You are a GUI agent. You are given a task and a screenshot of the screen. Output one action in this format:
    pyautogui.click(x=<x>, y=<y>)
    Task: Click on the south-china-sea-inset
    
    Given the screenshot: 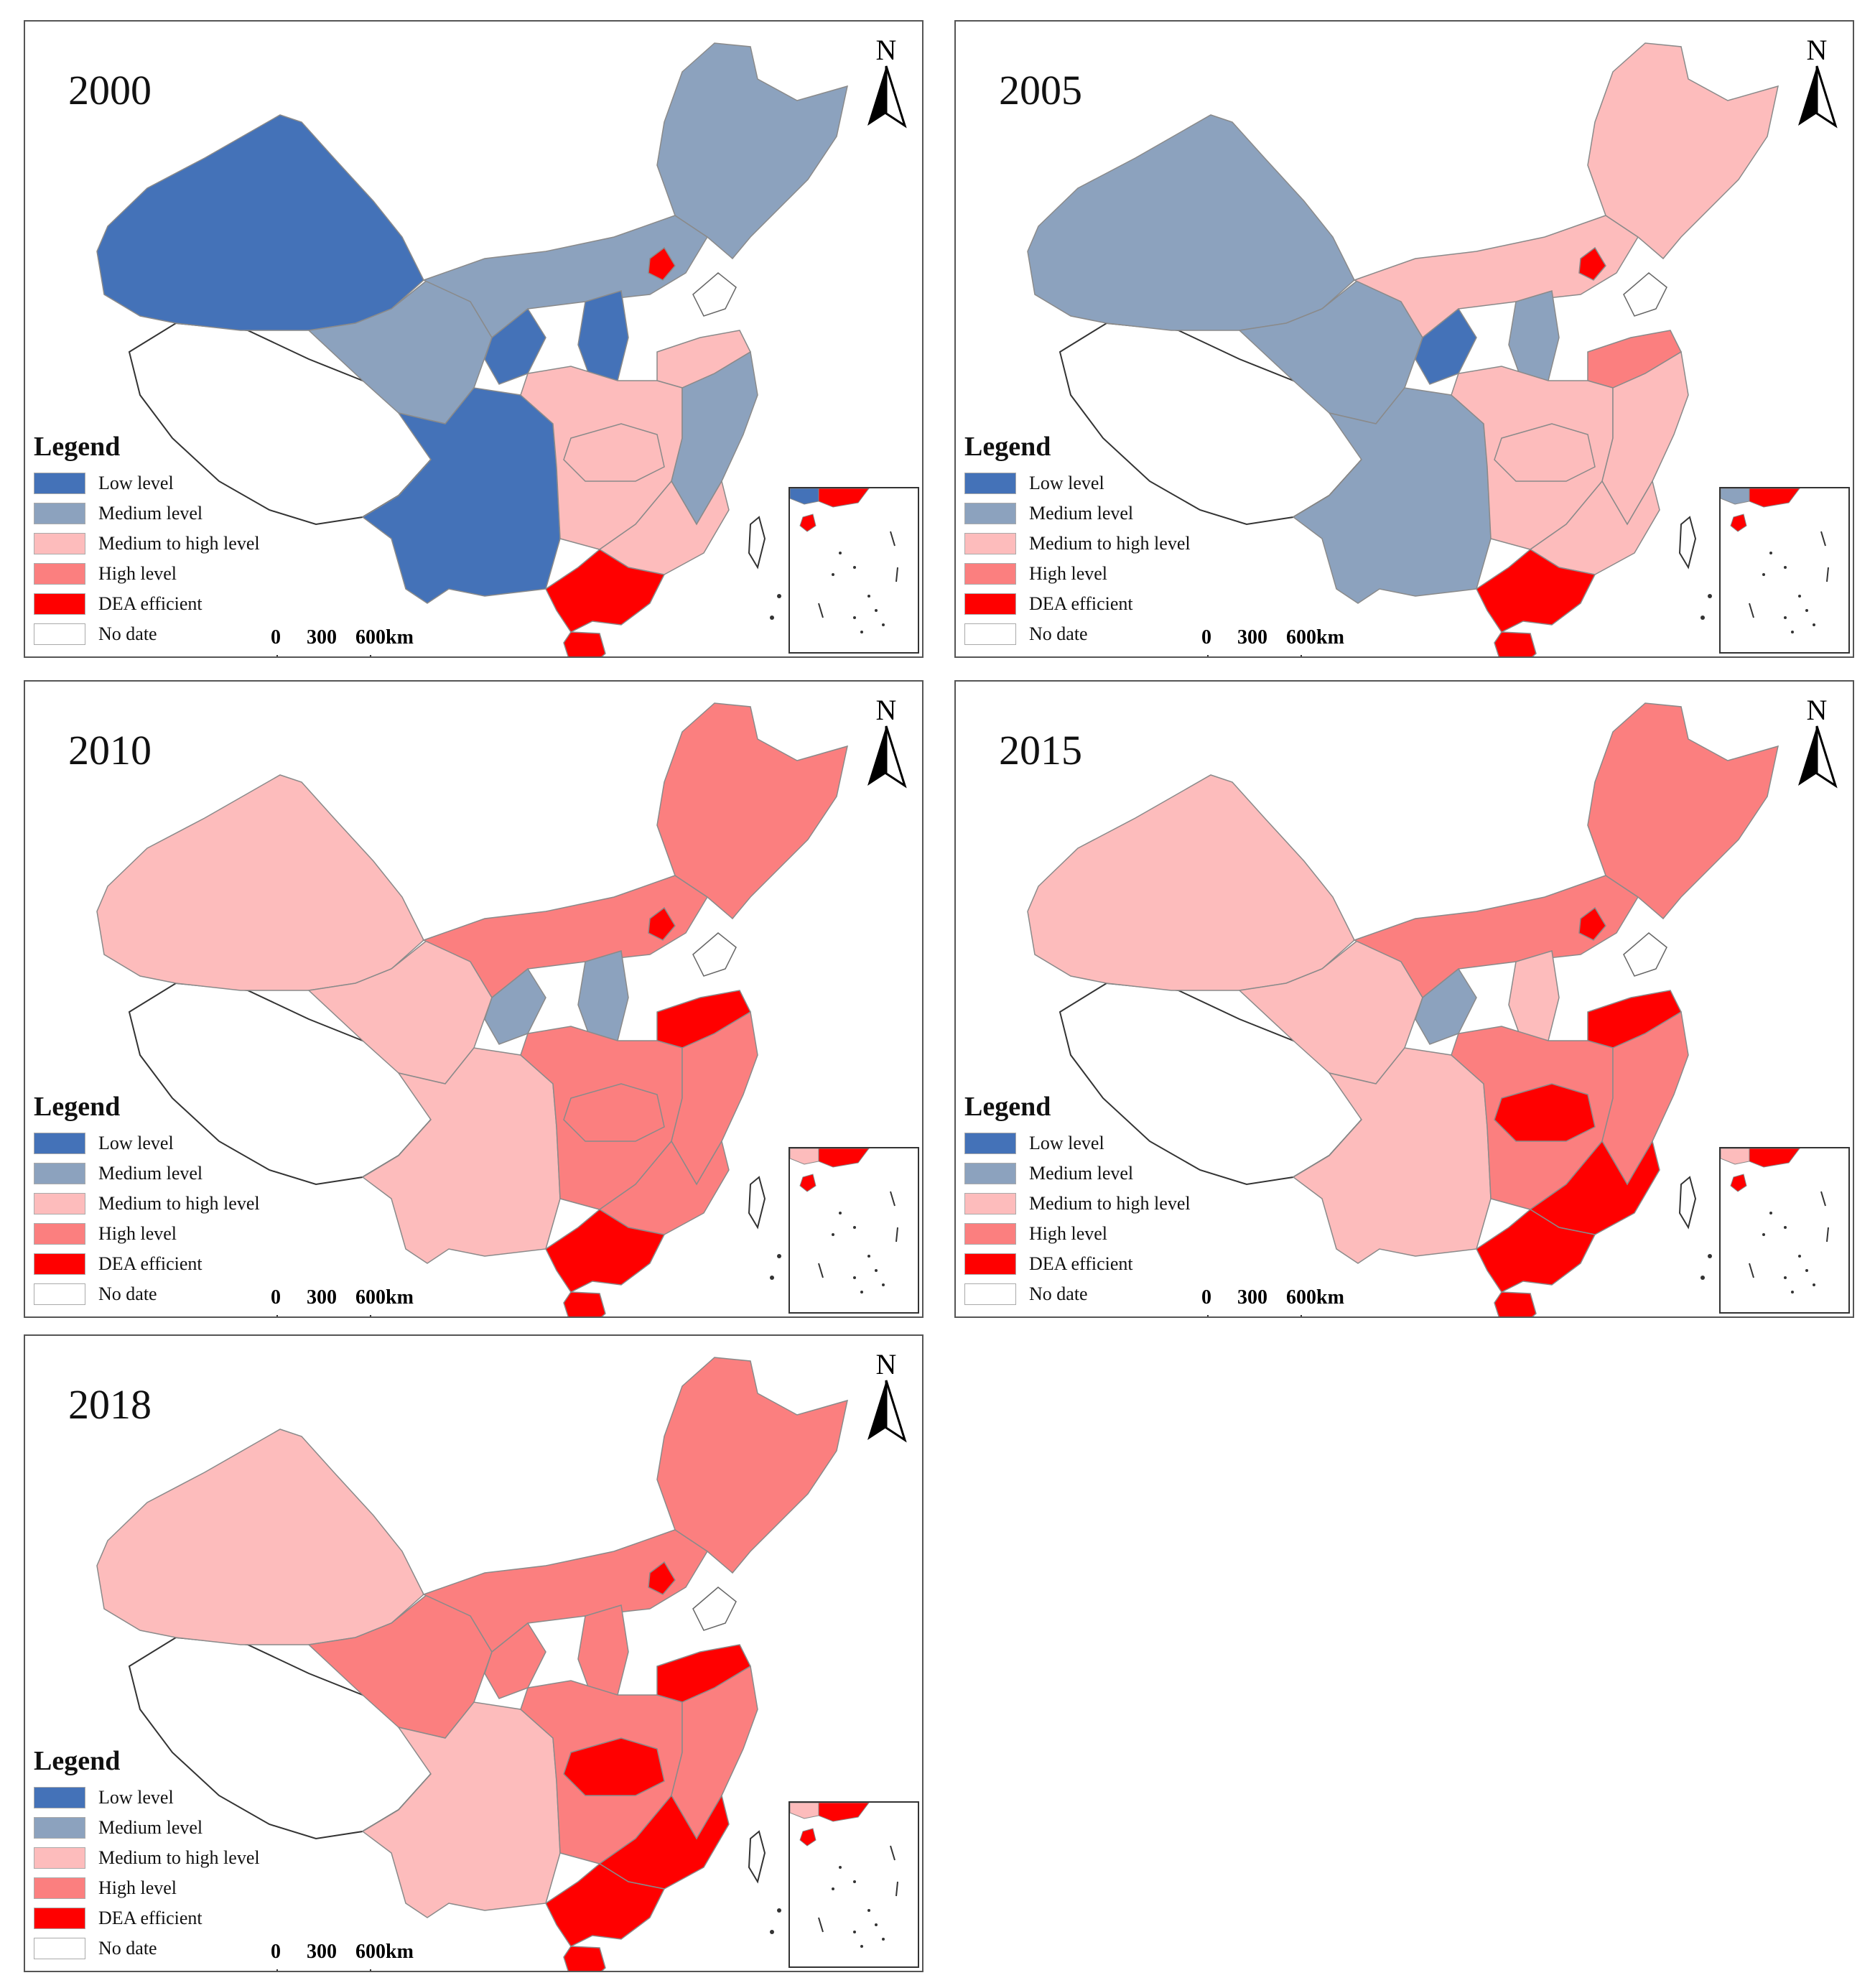 What is the action you would take?
    pyautogui.click(x=853, y=1231)
    